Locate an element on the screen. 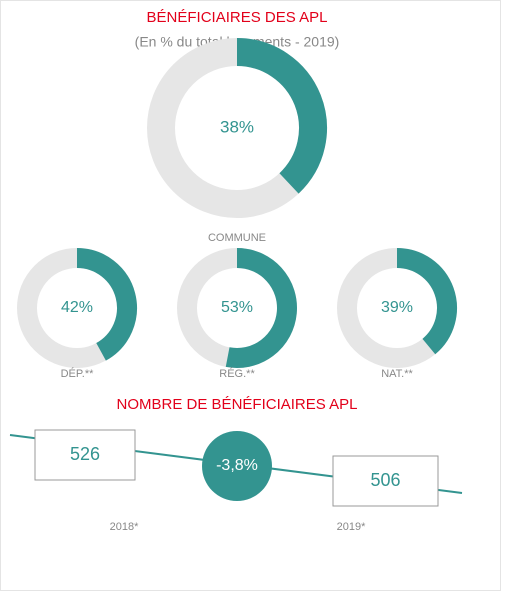 The image size is (509, 592). year-label: 2019* is located at coordinates (351, 527).